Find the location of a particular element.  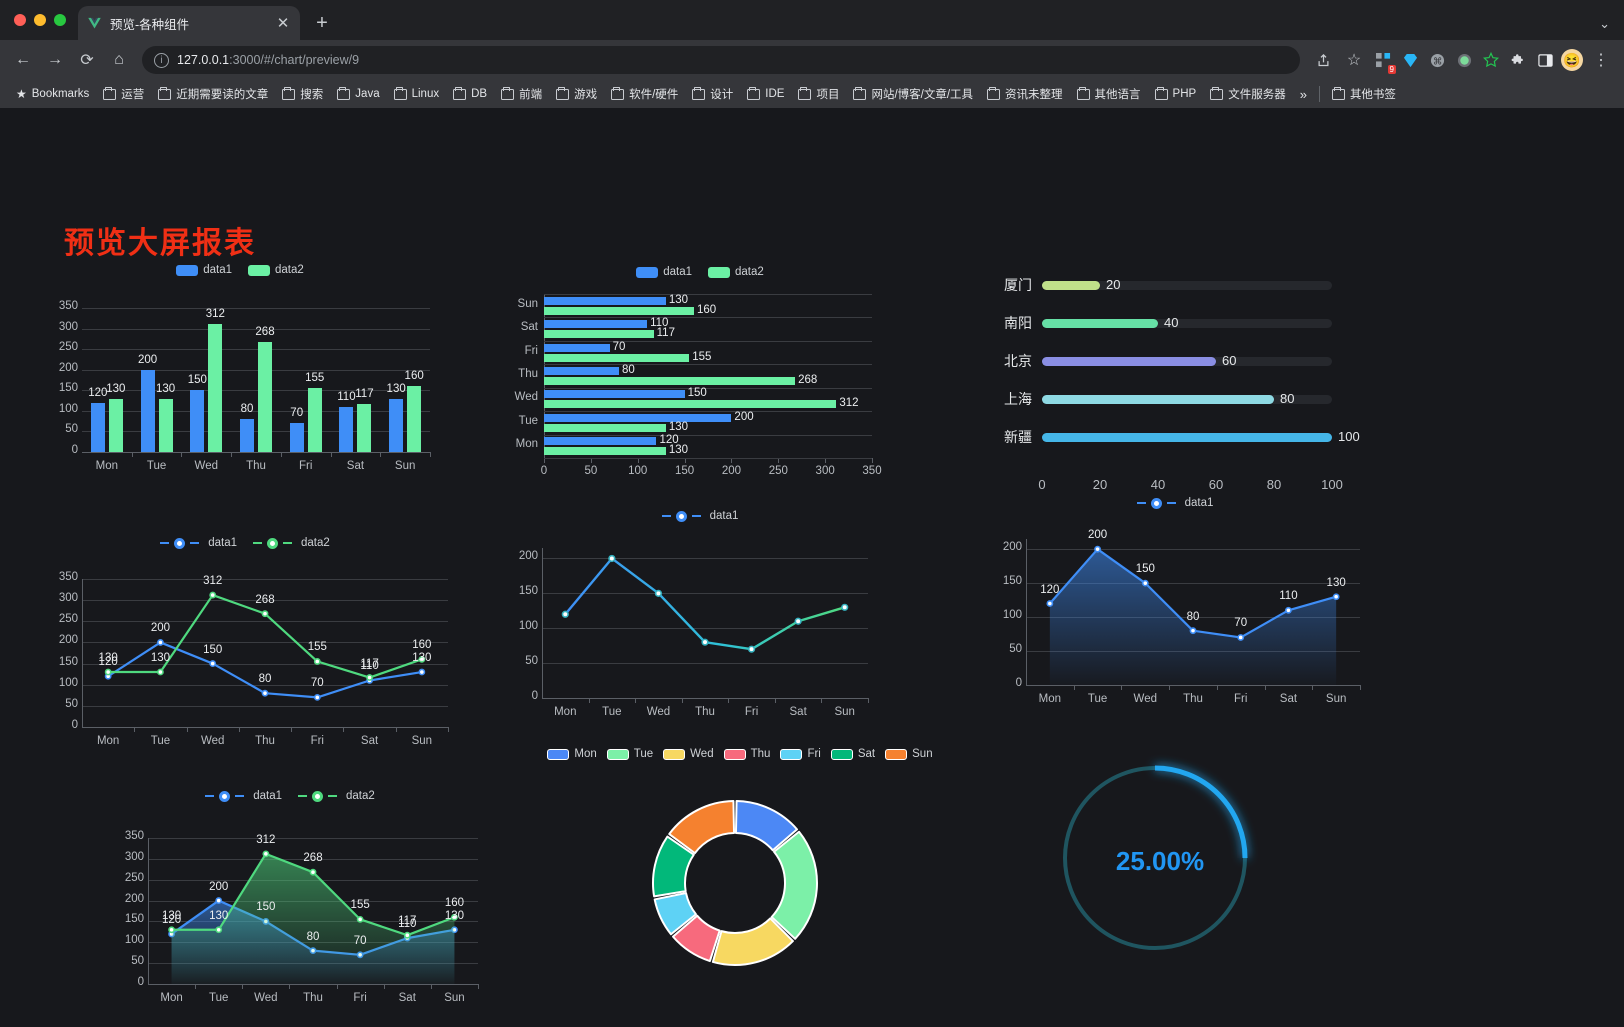

star-outline-green-icon is located at coordinates (1491, 60).